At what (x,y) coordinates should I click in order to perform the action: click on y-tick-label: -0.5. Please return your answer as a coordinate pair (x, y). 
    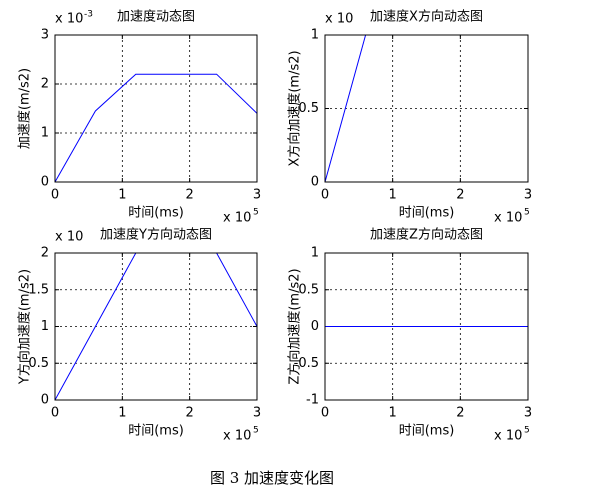
    Looking at the image, I should click on (306, 363).